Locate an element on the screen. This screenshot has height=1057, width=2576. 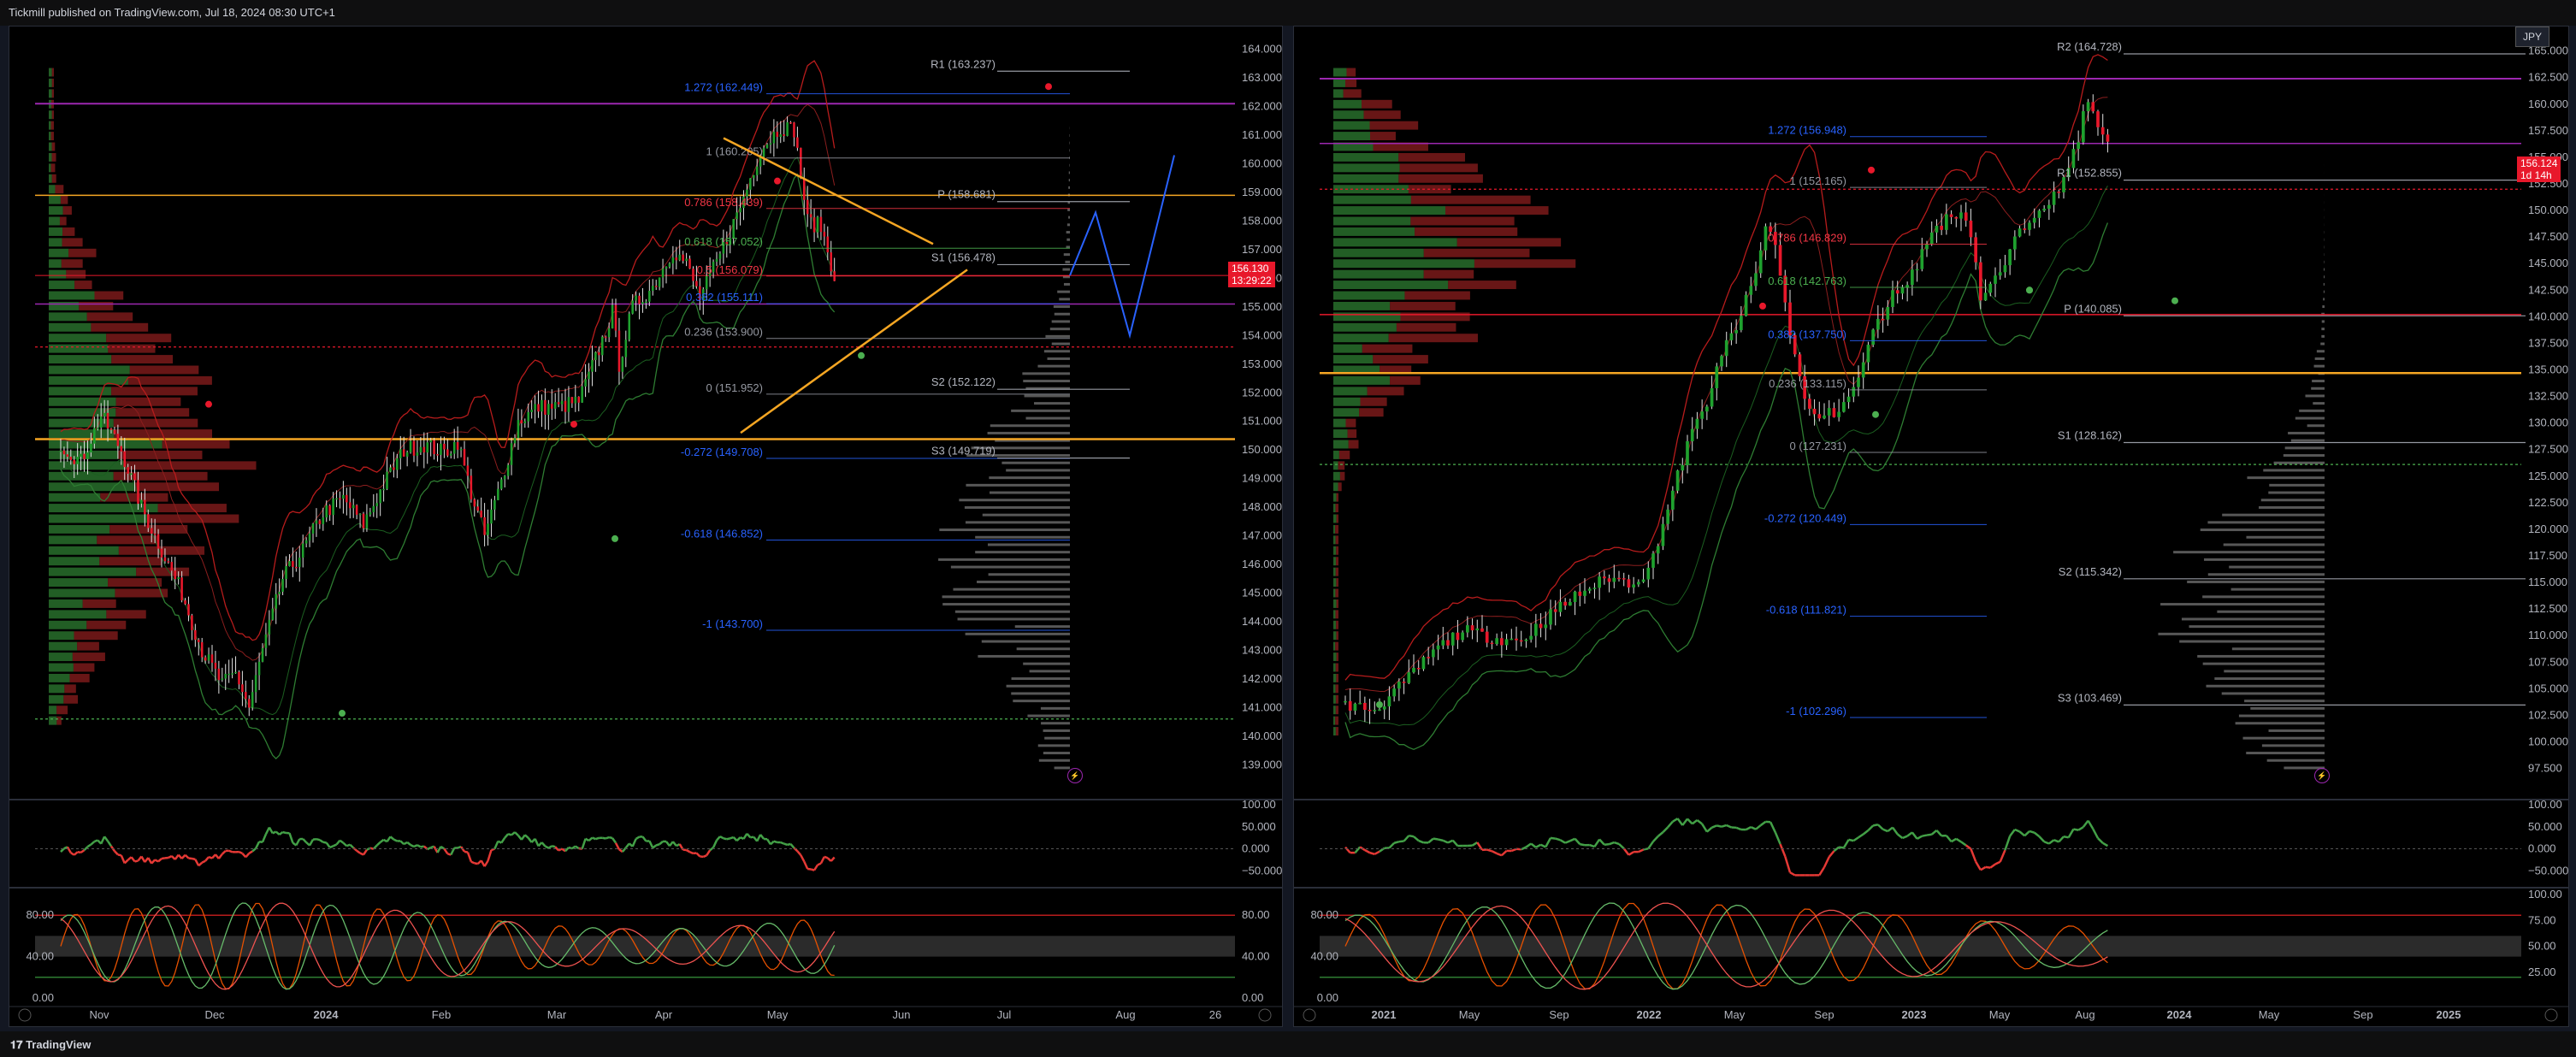
right-fib-label: 0.382 (137.750) is located at coordinates (1807, 334).